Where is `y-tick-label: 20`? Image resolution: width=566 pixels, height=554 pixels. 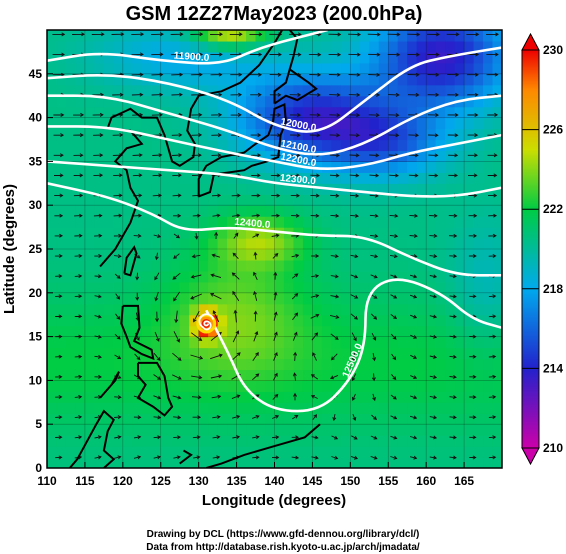
y-tick-label: 20 is located at coordinates (36, 293).